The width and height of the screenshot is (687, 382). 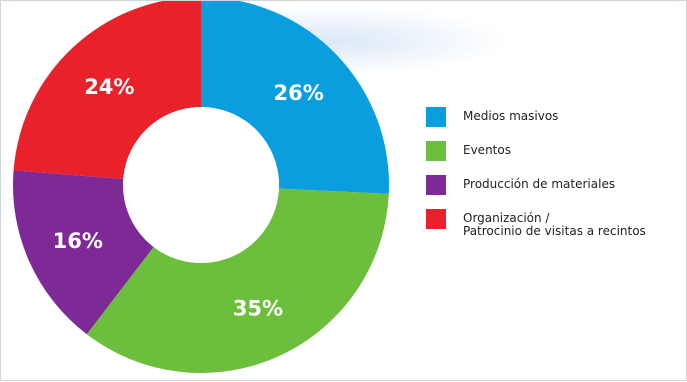 I want to click on legend-label-0: Medios masivos, so click(x=511, y=116).